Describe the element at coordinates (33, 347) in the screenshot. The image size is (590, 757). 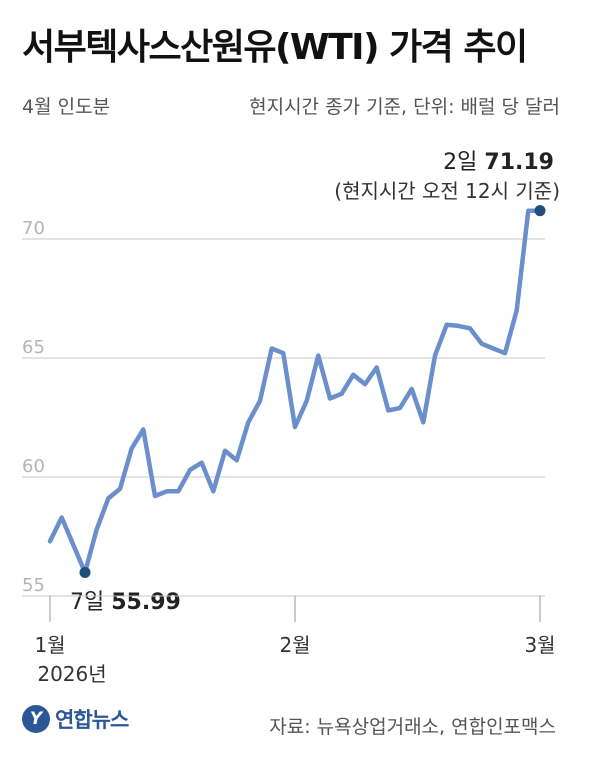
I see `y-tick-label-65: 65` at that location.